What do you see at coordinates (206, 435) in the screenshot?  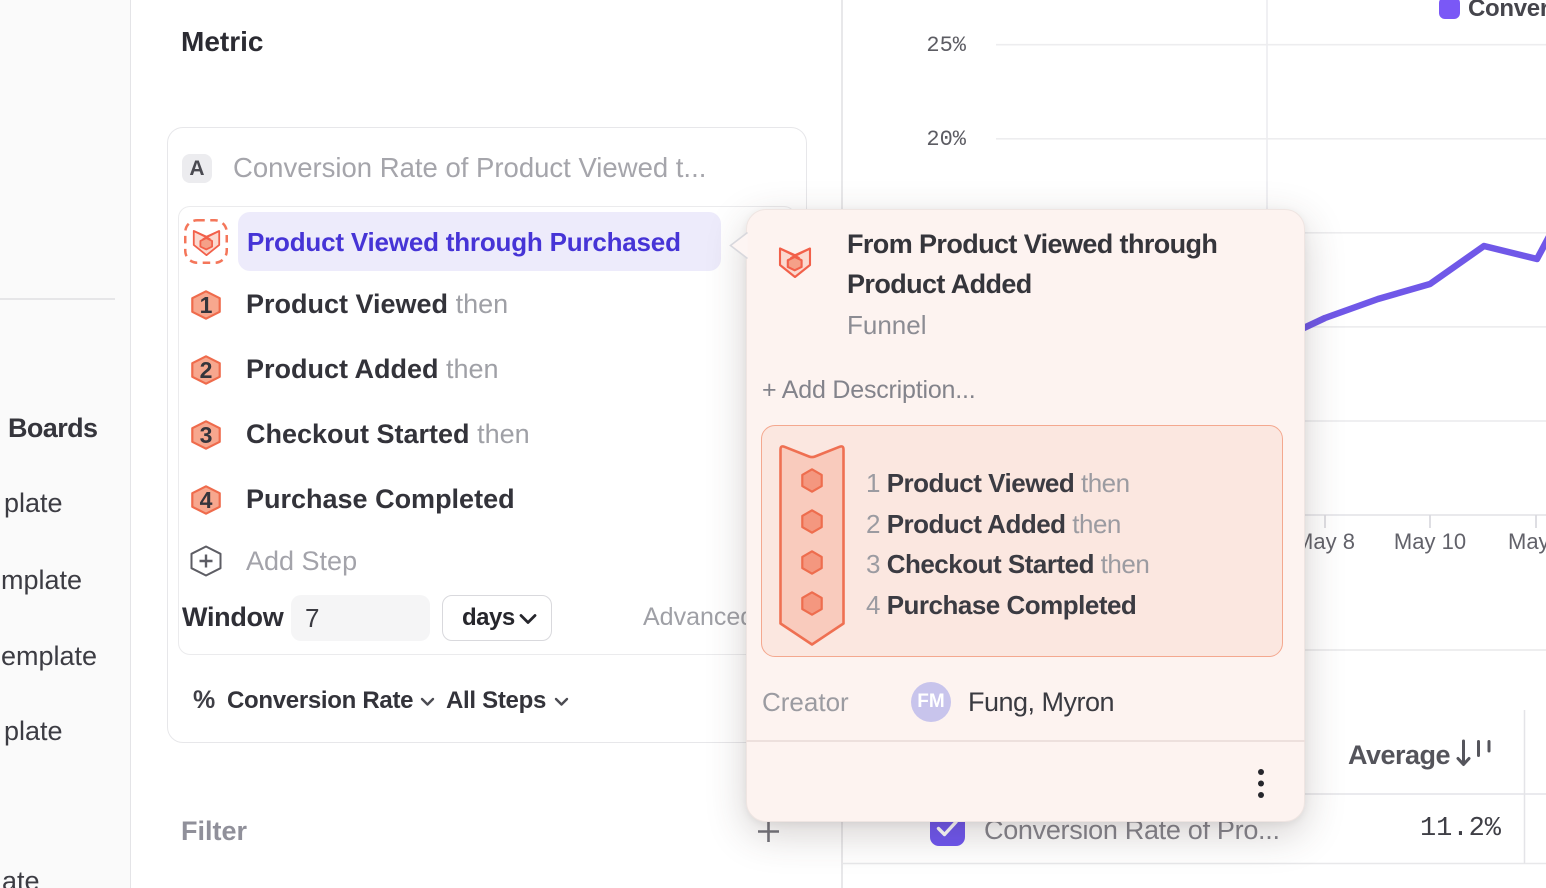 I see `svg-text: 3` at bounding box center [206, 435].